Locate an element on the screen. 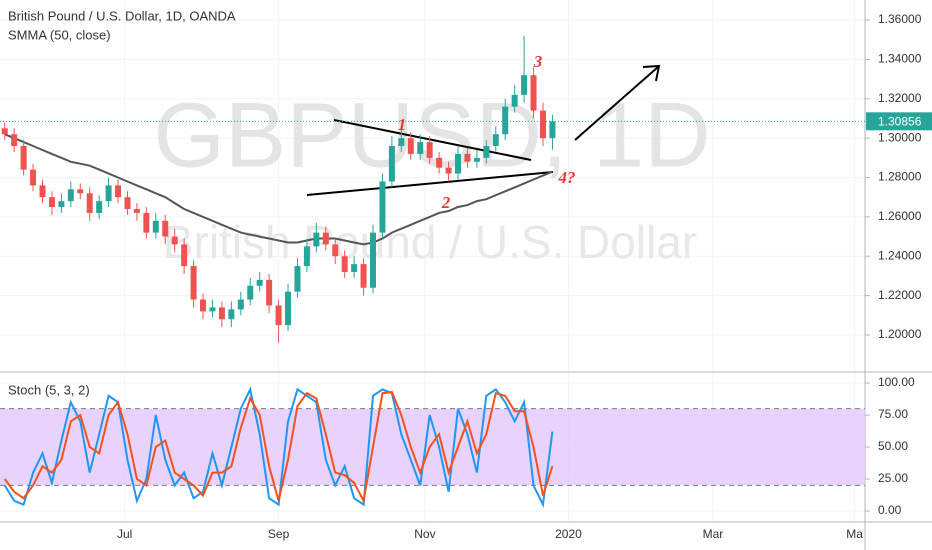  y-tick-label: 50.00 is located at coordinates (893, 446).